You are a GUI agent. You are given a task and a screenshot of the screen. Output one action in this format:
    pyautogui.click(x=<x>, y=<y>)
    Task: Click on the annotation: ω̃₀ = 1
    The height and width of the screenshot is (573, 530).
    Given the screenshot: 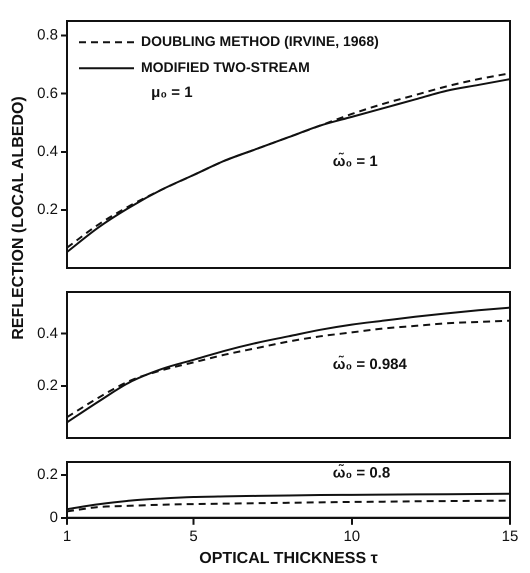 What is the action you would take?
    pyautogui.click(x=355, y=161)
    